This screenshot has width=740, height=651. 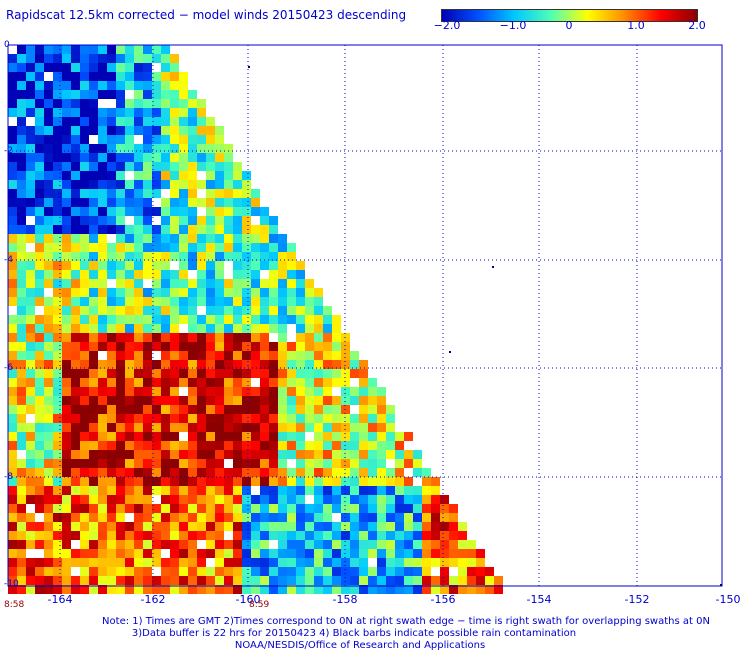 What do you see at coordinates (697, 25) in the screenshot?
I see `colorbar-label: 2.0` at bounding box center [697, 25].